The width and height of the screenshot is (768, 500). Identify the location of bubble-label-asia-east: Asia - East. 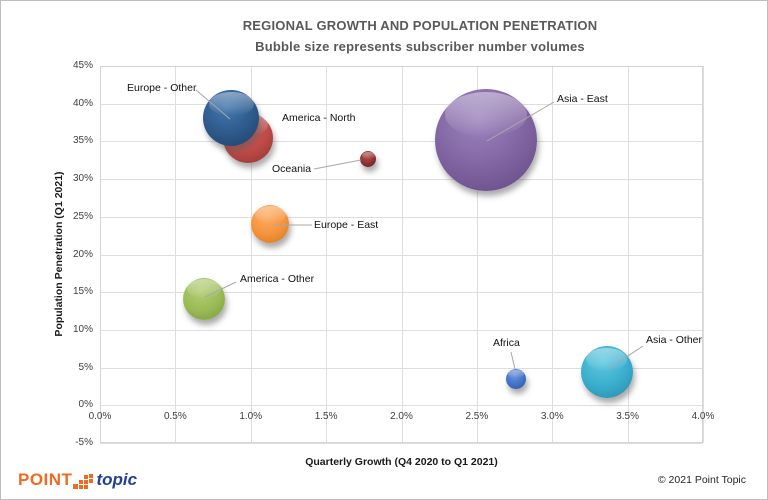
(582, 99).